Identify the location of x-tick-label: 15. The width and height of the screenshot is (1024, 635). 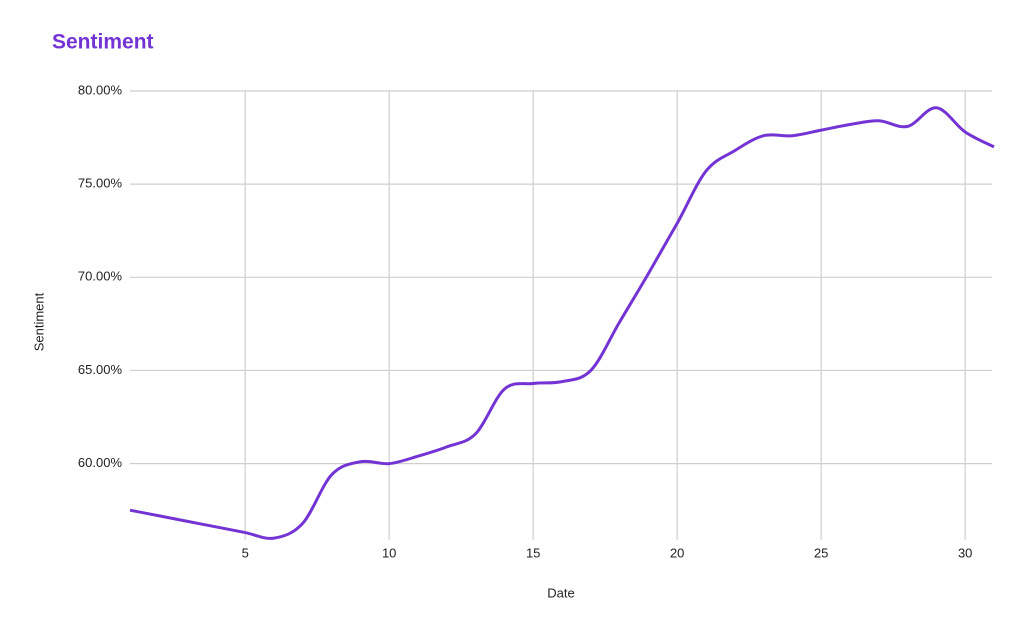
(533, 552).